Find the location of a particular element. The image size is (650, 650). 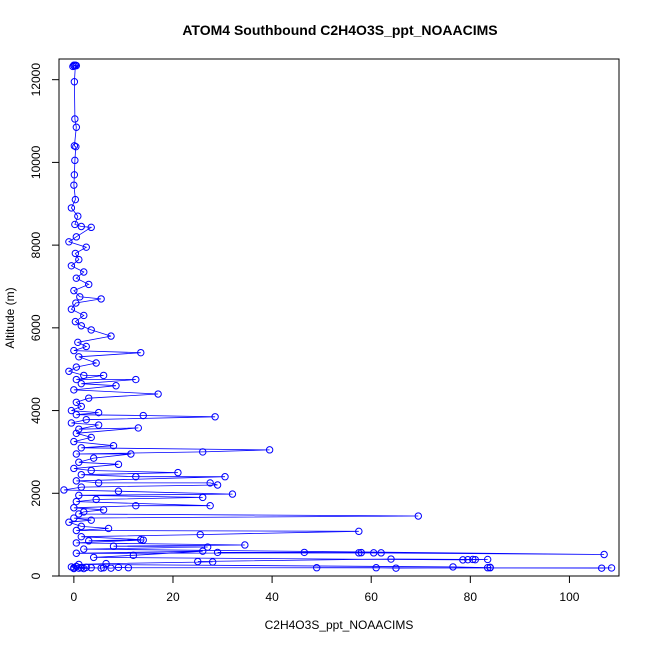

x-tick-label: 80 is located at coordinates (471, 597).